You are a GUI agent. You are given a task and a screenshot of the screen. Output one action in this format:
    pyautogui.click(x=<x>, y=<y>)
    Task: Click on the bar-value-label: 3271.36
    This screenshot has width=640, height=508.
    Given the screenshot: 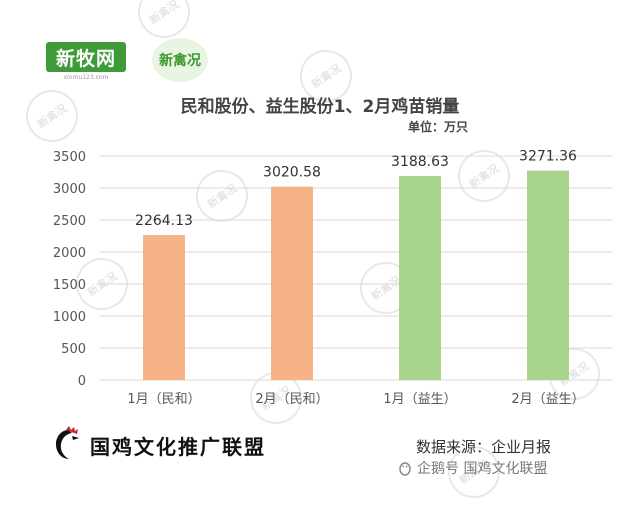 What is the action you would take?
    pyautogui.click(x=548, y=157)
    